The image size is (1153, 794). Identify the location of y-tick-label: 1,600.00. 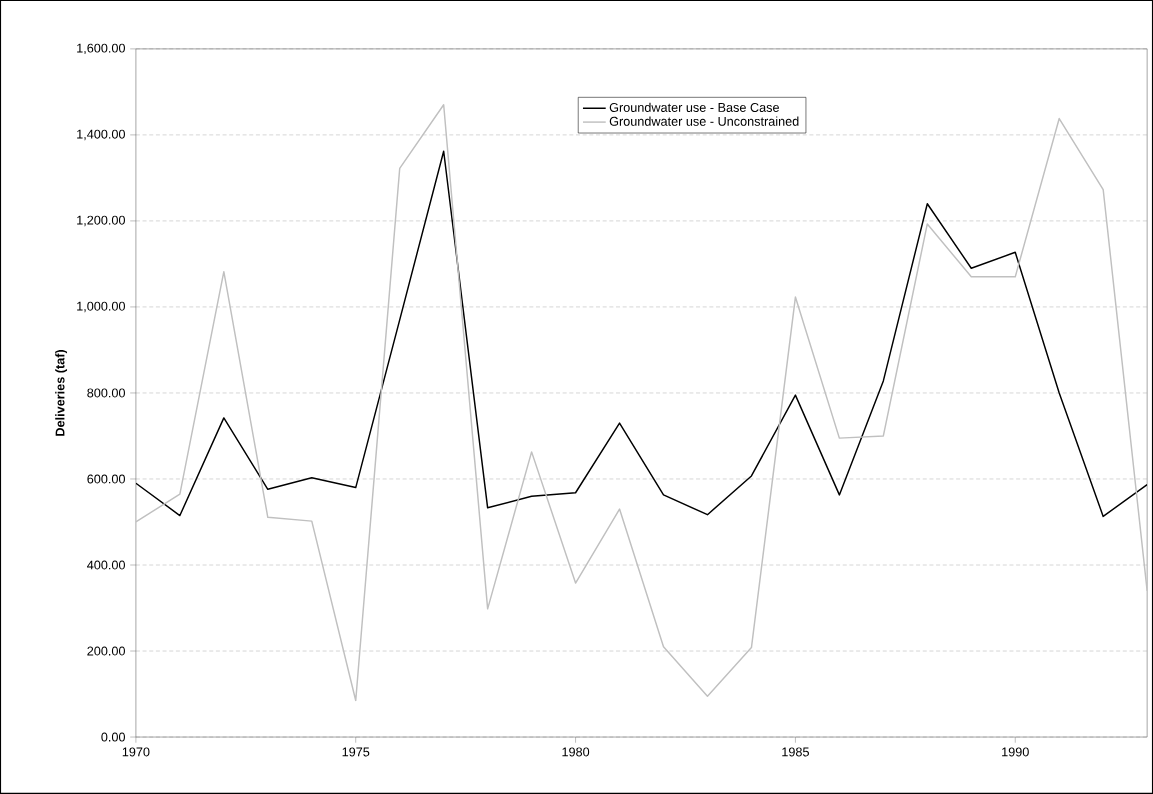
(101, 49).